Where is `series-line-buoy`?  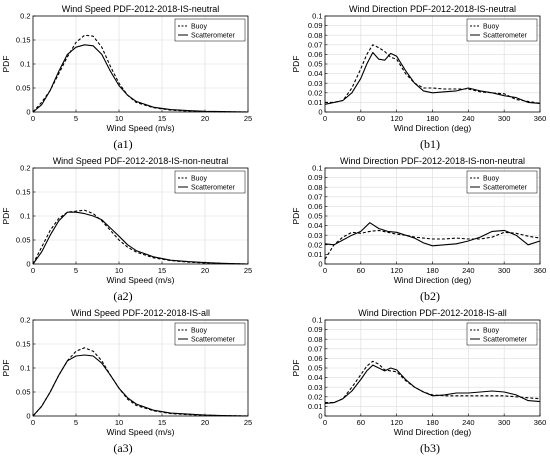 series-line-buoy is located at coordinates (140, 73).